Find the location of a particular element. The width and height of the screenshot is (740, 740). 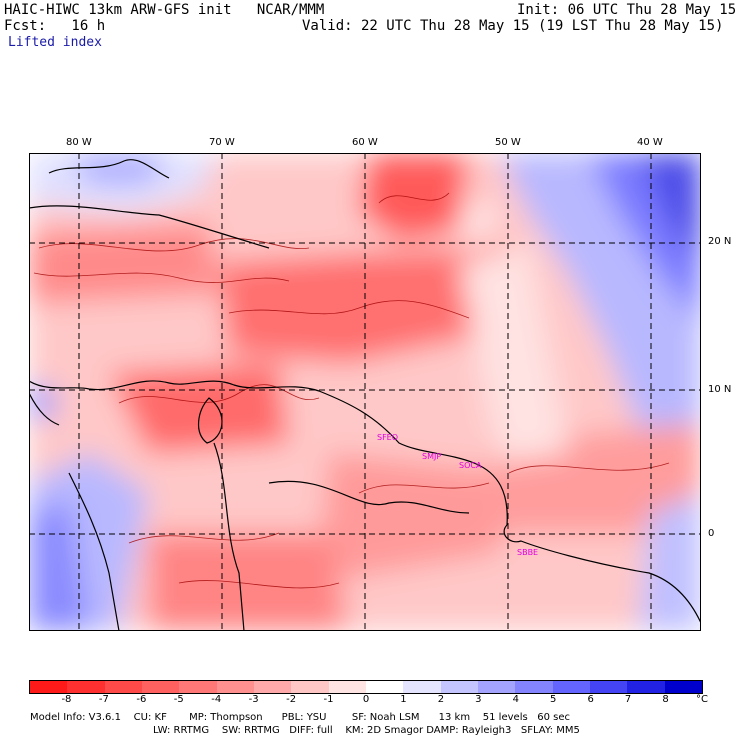

colorbar-tick-label: 5 is located at coordinates (553, 699).